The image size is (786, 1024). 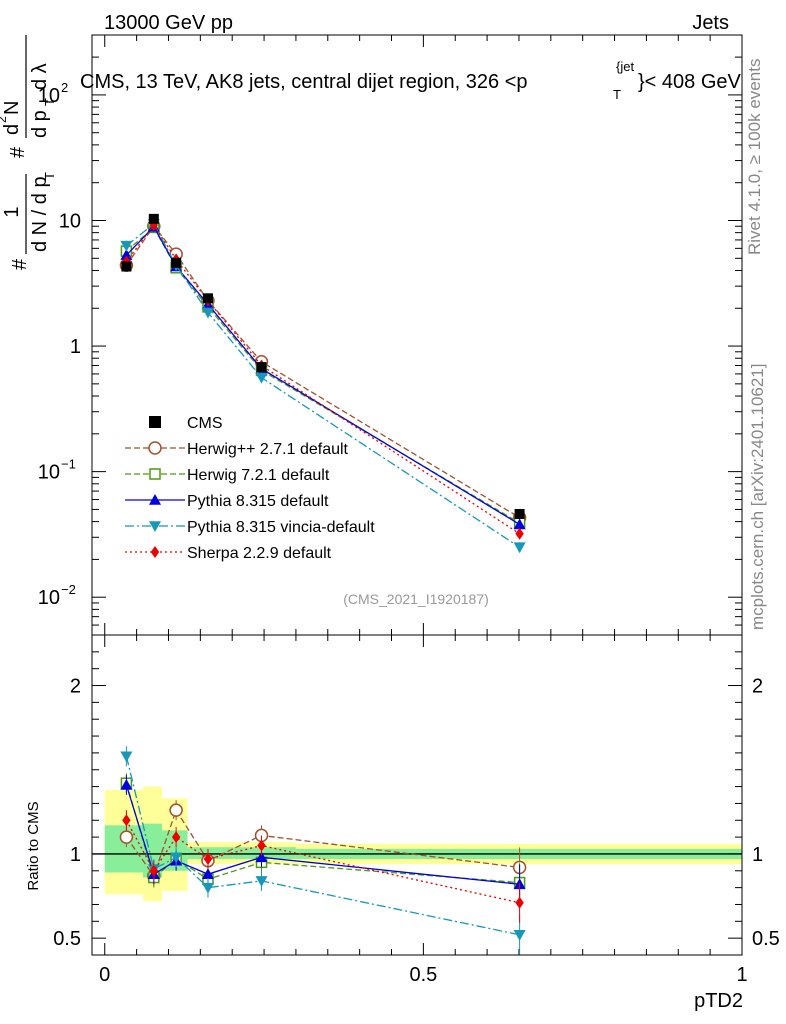 What do you see at coordinates (416, 599) in the screenshot?
I see `analysis-id: (CMS_2021_I1920187)` at bounding box center [416, 599].